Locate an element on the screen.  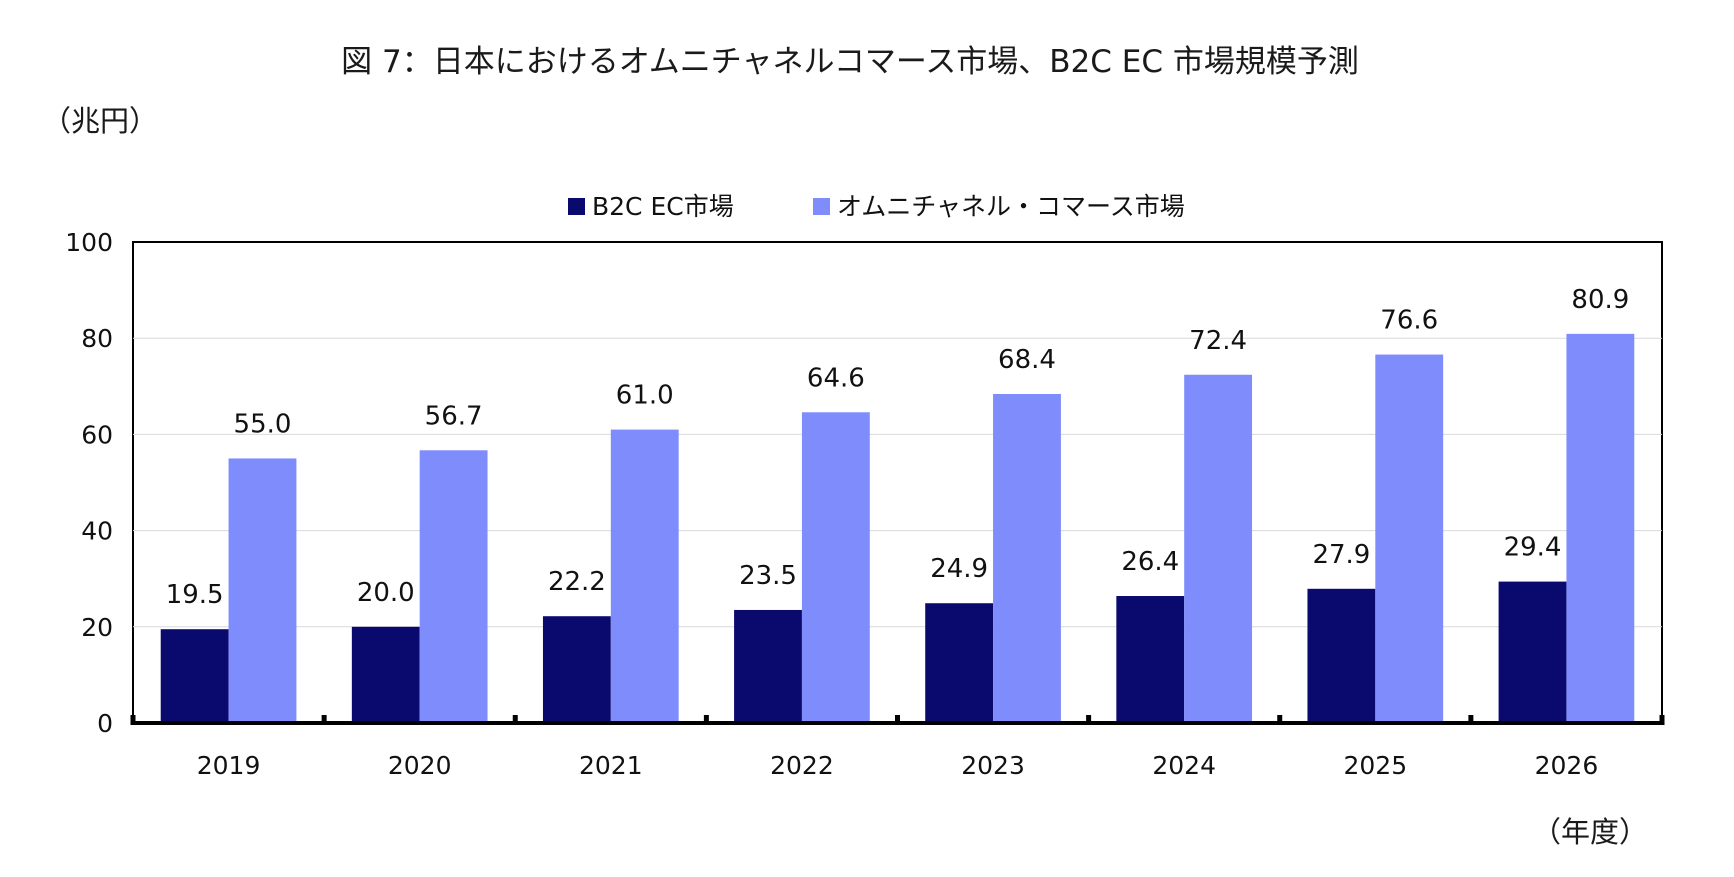
y-tick-label: 100 is located at coordinates (89, 242).